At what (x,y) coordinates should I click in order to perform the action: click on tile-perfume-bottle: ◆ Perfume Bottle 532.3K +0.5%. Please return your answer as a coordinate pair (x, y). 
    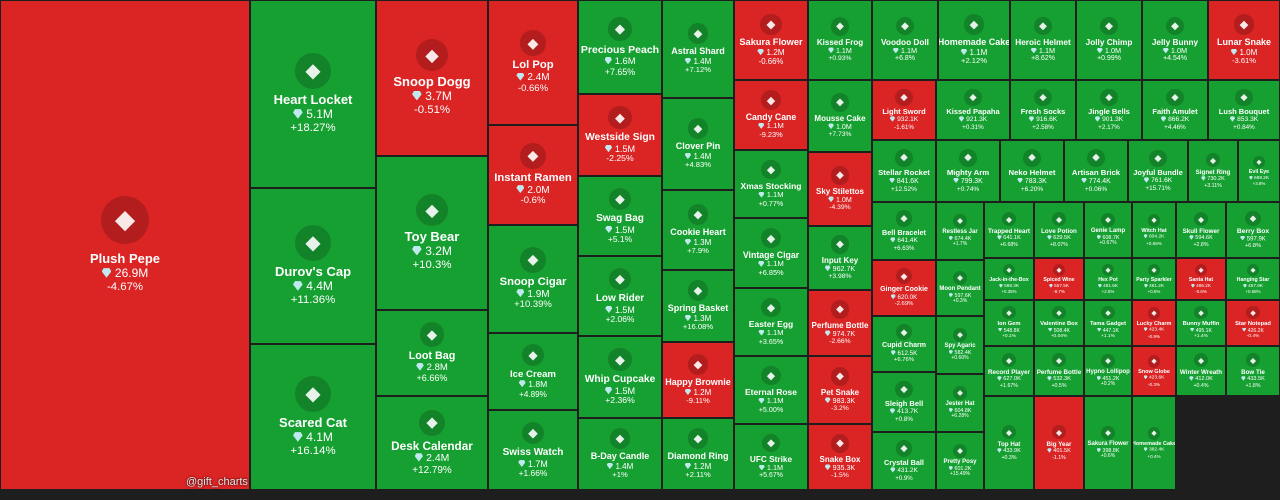
    Looking at the image, I should click on (1059, 371).